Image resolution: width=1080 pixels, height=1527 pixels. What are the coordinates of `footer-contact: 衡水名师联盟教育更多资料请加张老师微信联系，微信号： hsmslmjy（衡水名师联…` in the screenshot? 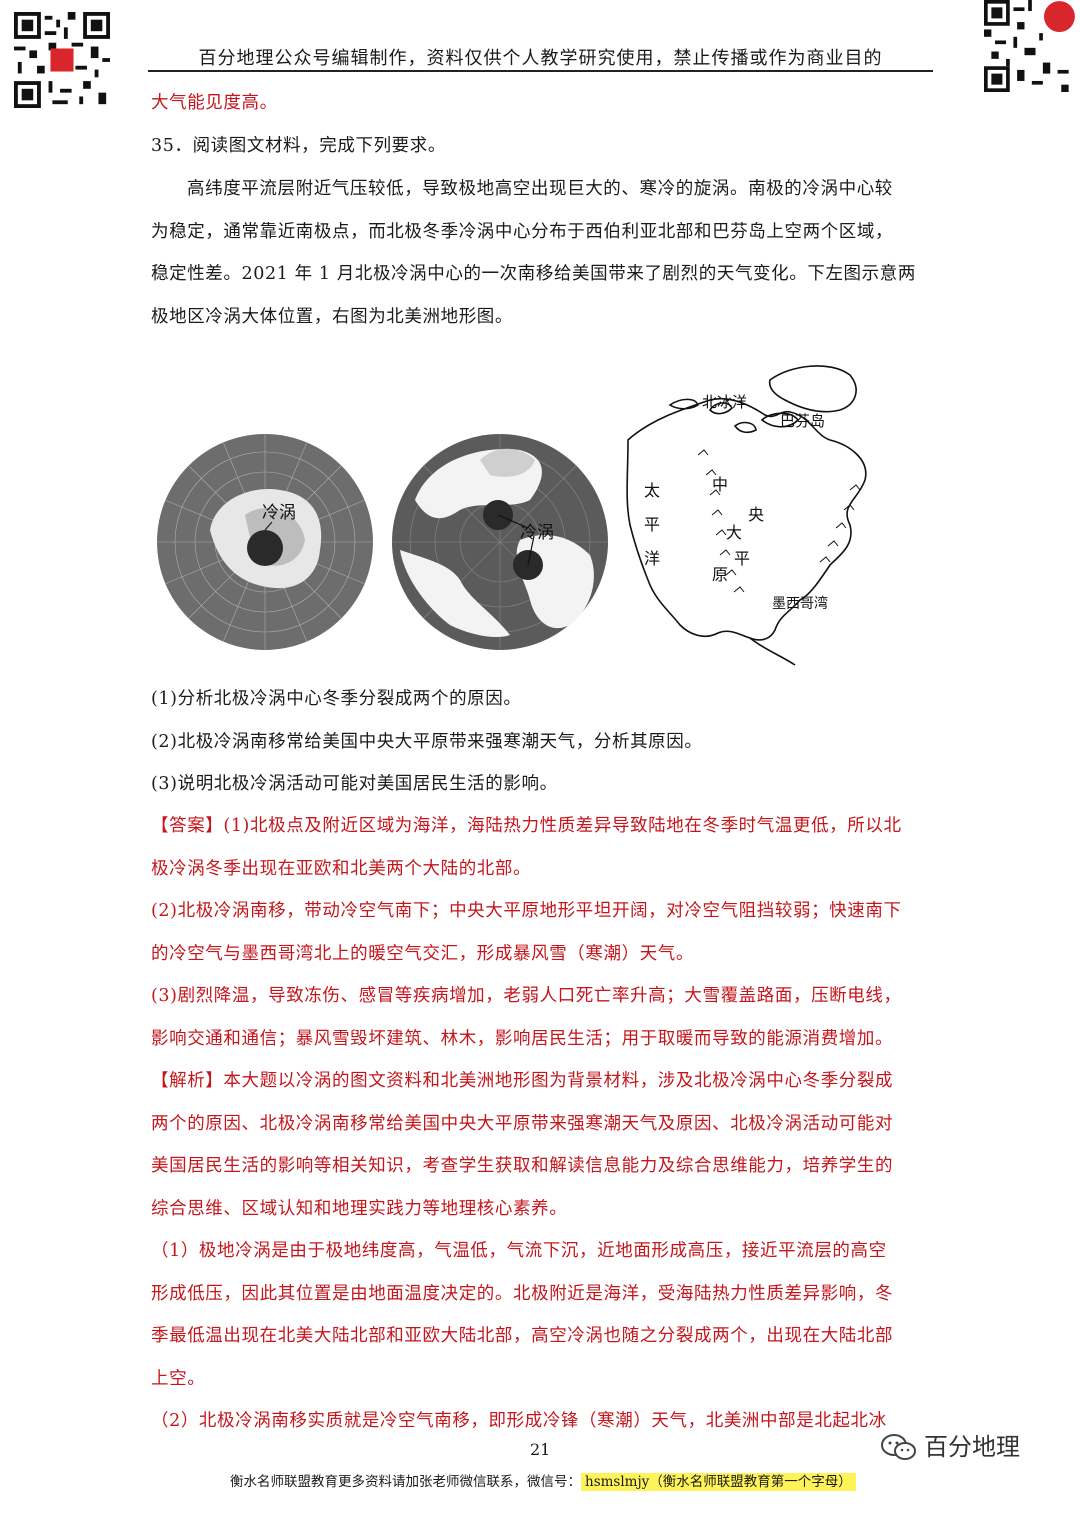 It's located at (543, 1480).